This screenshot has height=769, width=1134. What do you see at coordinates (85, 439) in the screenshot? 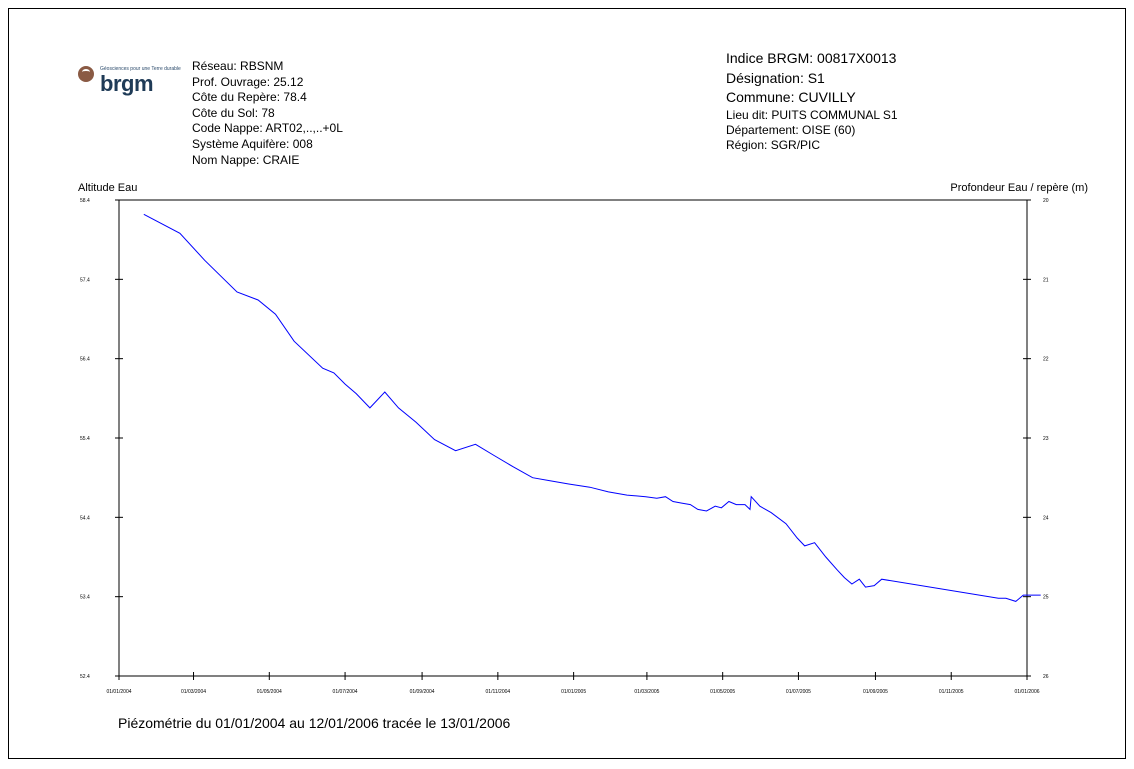
I see `y-tick-label-left: 55.4` at bounding box center [85, 439].